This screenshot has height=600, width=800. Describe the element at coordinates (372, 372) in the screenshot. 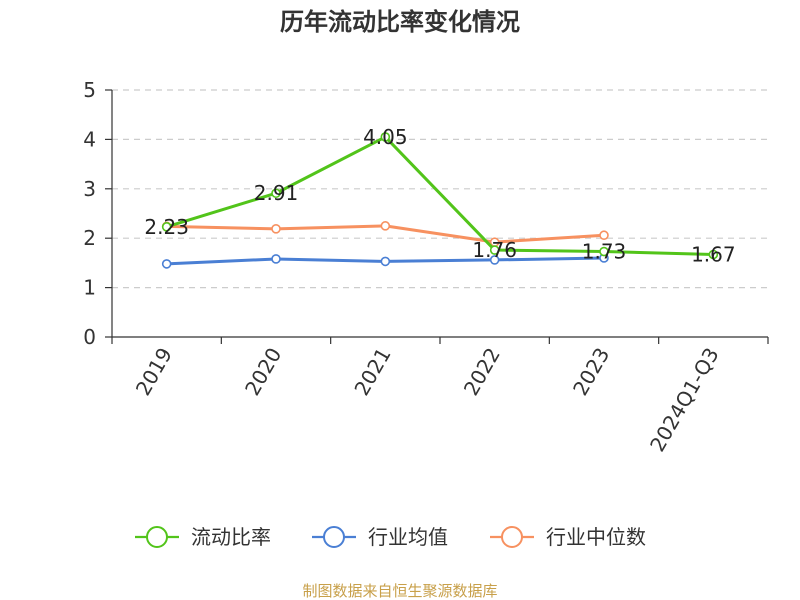

I see `x-tick-label: 2021` at that location.